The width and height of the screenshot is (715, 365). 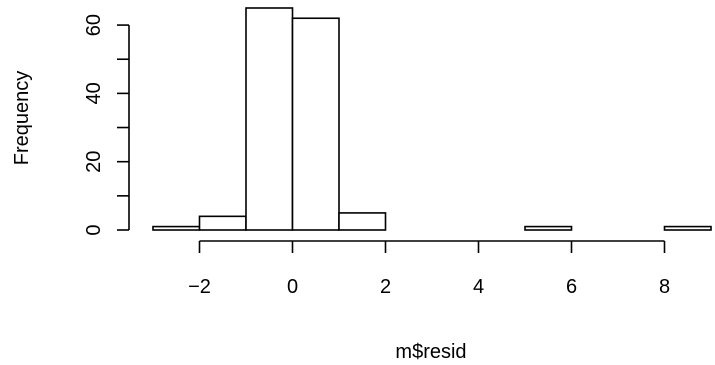 What do you see at coordinates (106, 125) in the screenshot?
I see `y-axis: 0 20 40 60` at bounding box center [106, 125].